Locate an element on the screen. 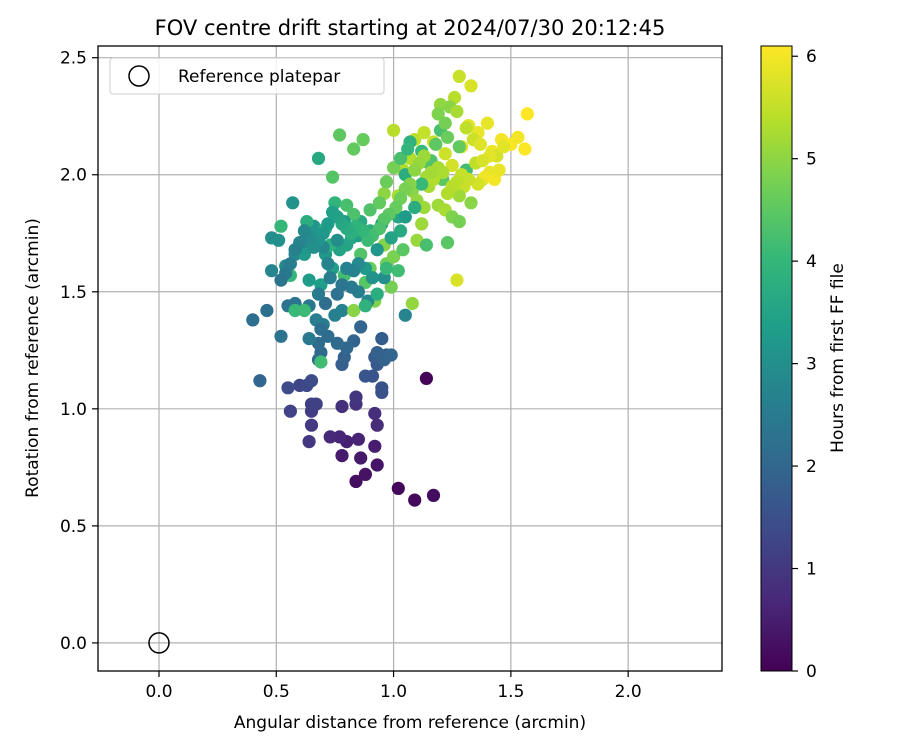 This screenshot has height=750, width=900. y-axis-label: Rotation from reference (arcmin) is located at coordinates (33, 358).